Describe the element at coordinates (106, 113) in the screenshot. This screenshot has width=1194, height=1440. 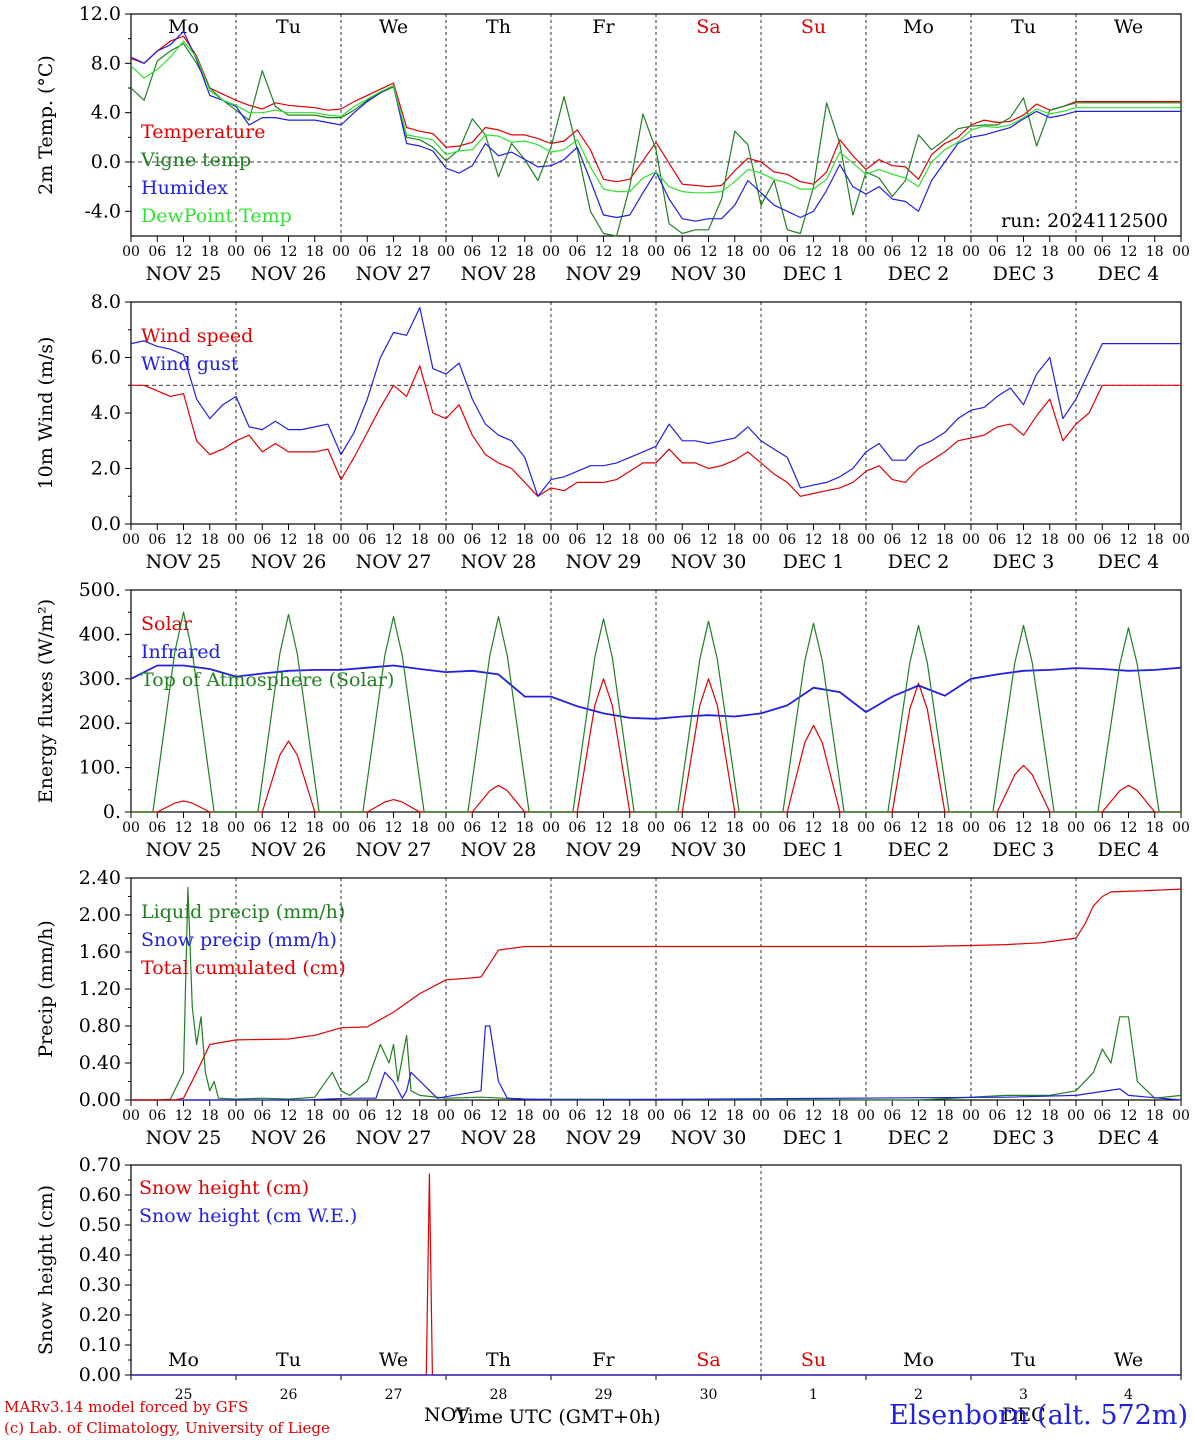
I see `y-tick-label: 4.0` at that location.